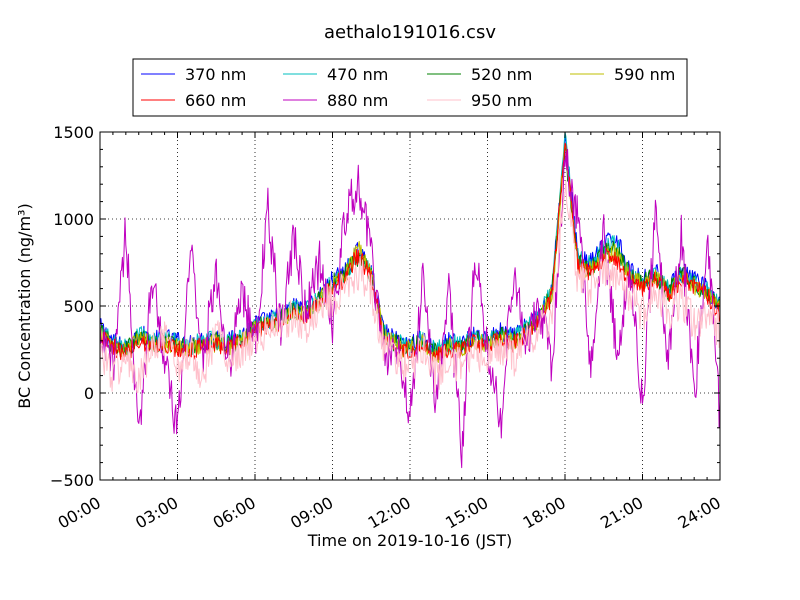  Describe the element at coordinates (409, 540) in the screenshot. I see `x-axis-label: Time on 2019-10-16 (JST)` at that location.